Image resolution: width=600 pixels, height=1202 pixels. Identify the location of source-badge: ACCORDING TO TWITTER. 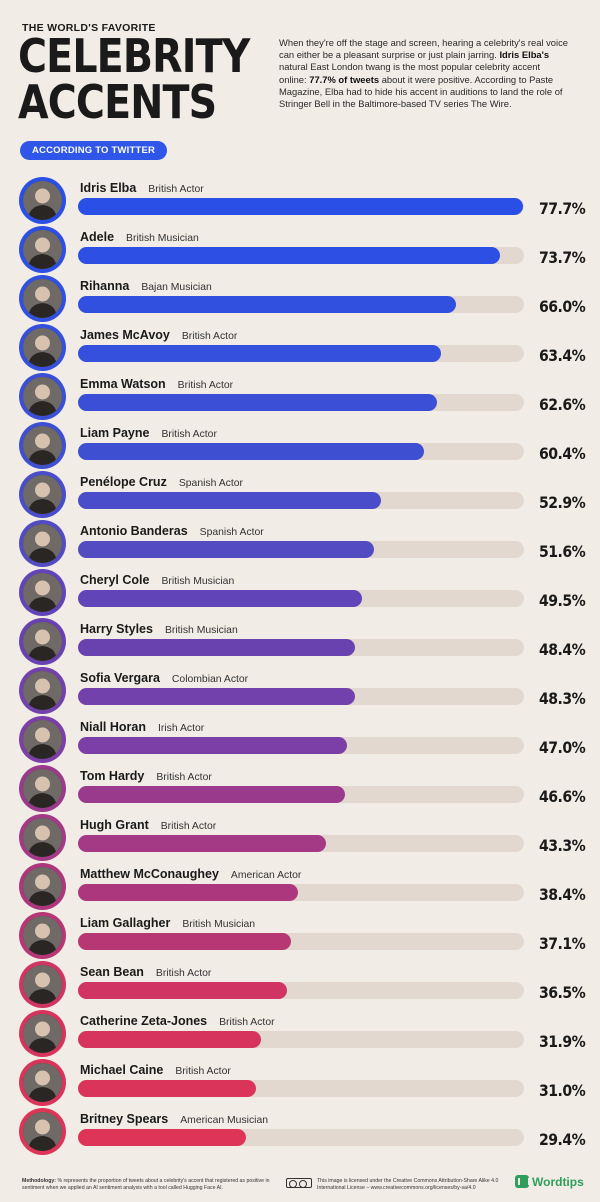
(94, 150).